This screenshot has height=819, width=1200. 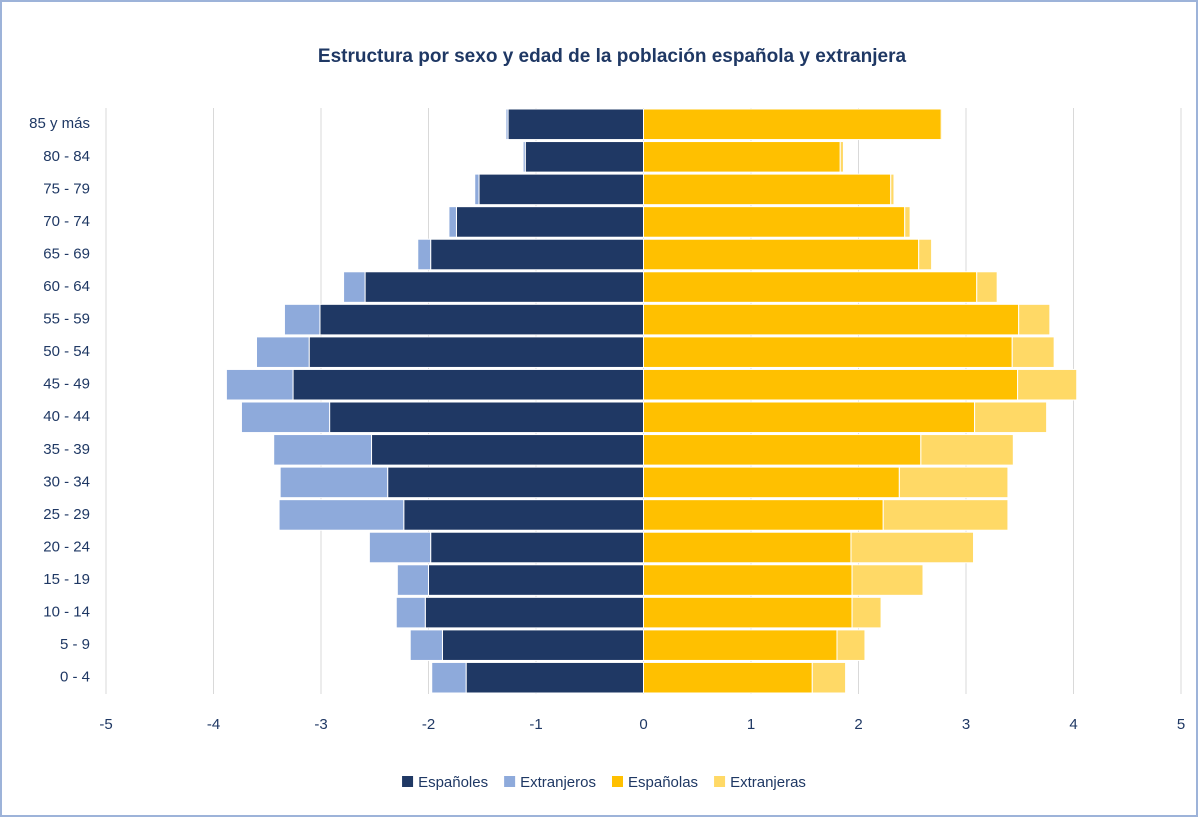 I want to click on y-tick-label: 5 - 9, so click(x=75, y=644).